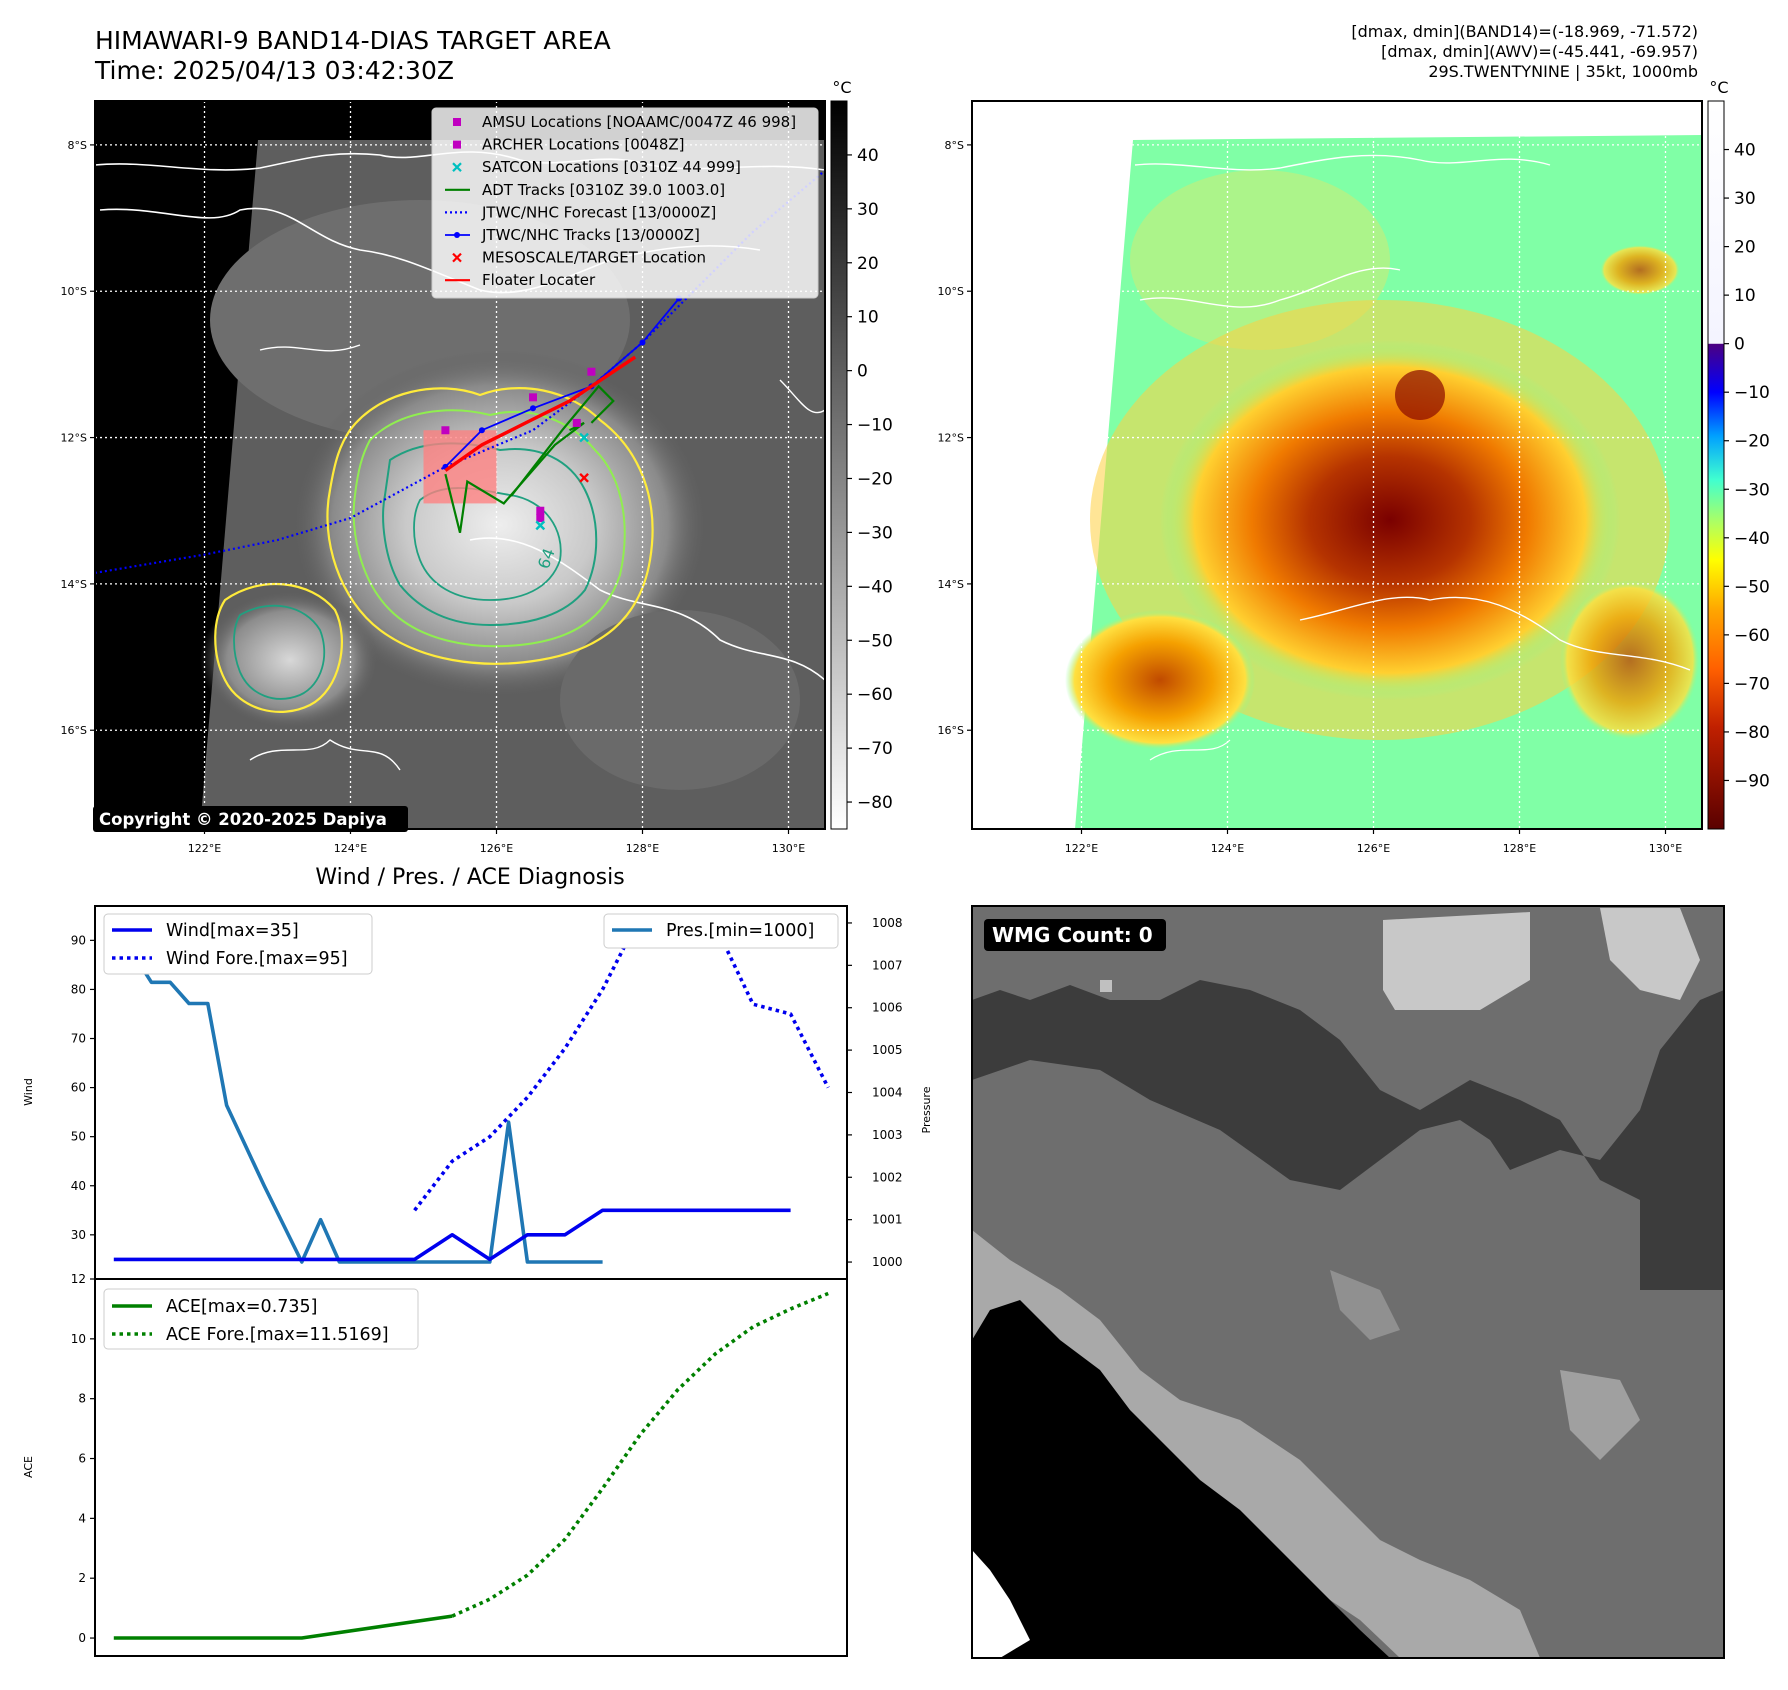 The image size is (1788, 1690). Describe the element at coordinates (740, 931) in the screenshot. I see `pres-legend-label: Pres.[min=1000]` at that location.